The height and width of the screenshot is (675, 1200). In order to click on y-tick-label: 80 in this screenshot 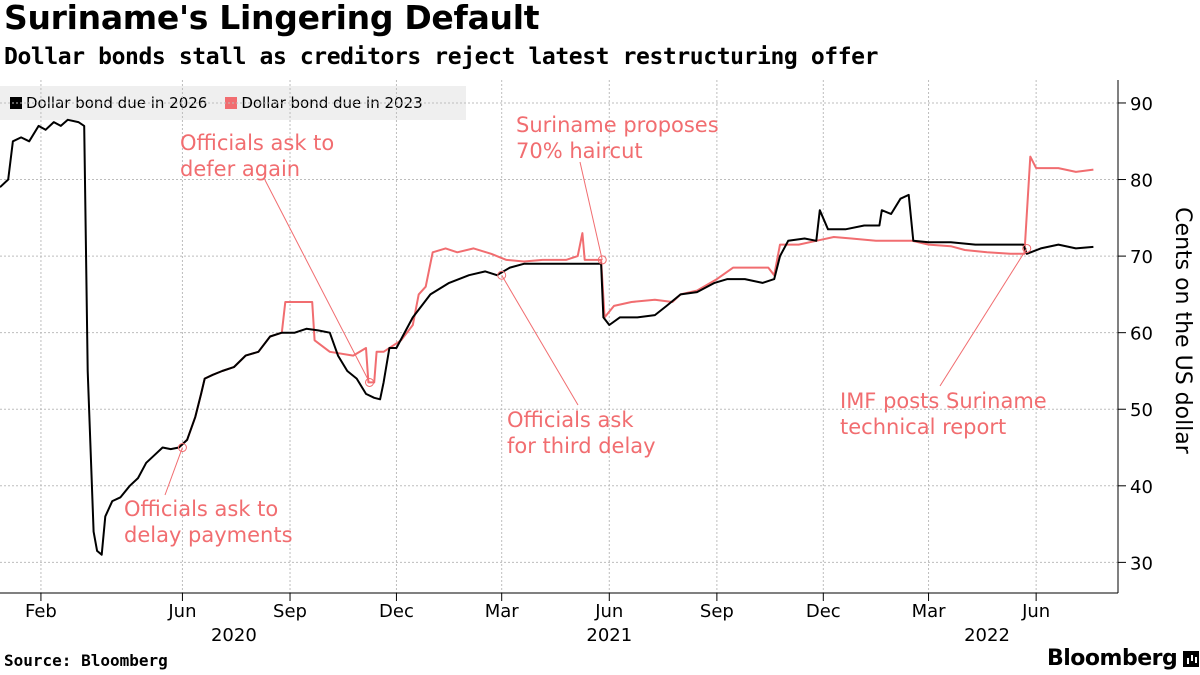, I will do `click(1141, 181)`.